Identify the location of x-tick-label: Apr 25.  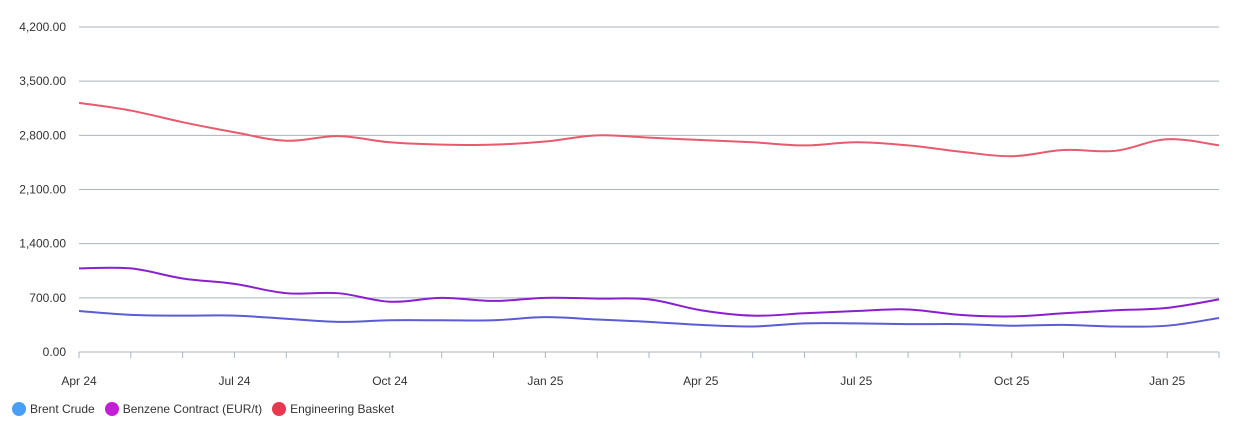
(701, 381).